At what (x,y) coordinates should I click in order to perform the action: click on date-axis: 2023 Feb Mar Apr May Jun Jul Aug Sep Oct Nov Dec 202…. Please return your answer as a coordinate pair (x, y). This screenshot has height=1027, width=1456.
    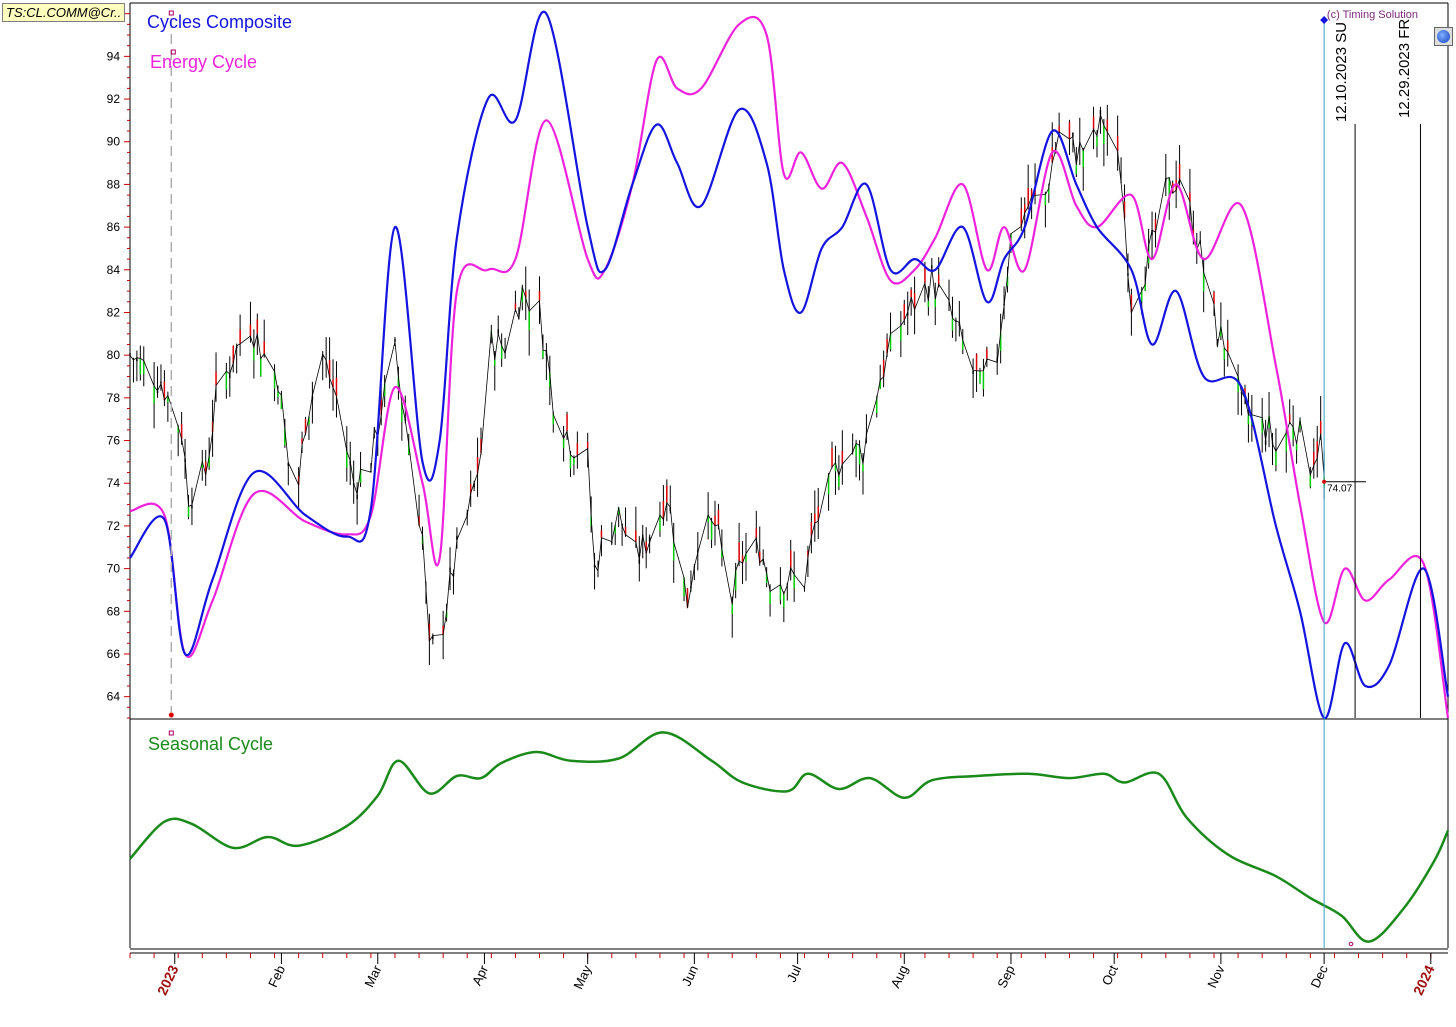
    Looking at the image, I should click on (783, 975).